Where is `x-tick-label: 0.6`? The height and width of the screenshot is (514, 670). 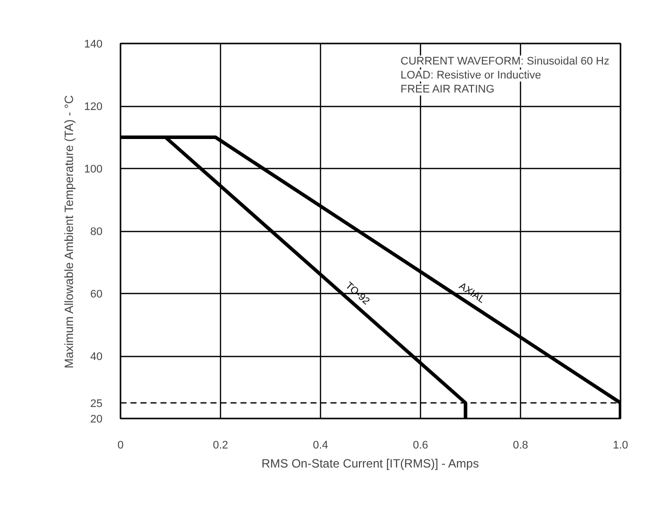
x-tick-label: 0.6 is located at coordinates (420, 446).